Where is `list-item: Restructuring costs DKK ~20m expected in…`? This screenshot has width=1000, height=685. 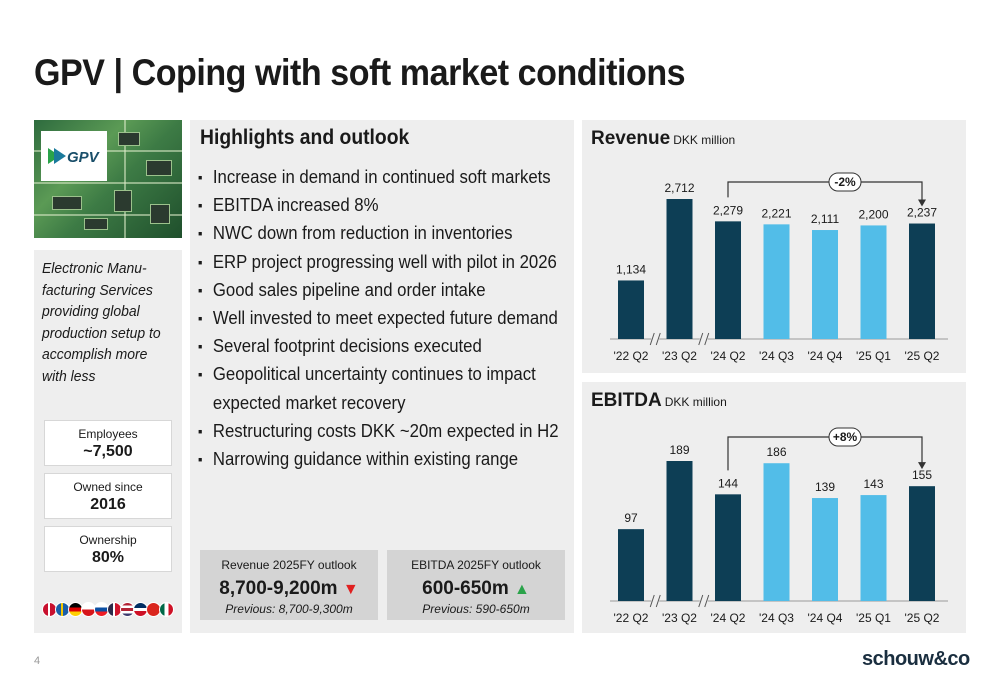
list-item: Restructuring costs DKK ~20m expected in… is located at coordinates (384, 431).